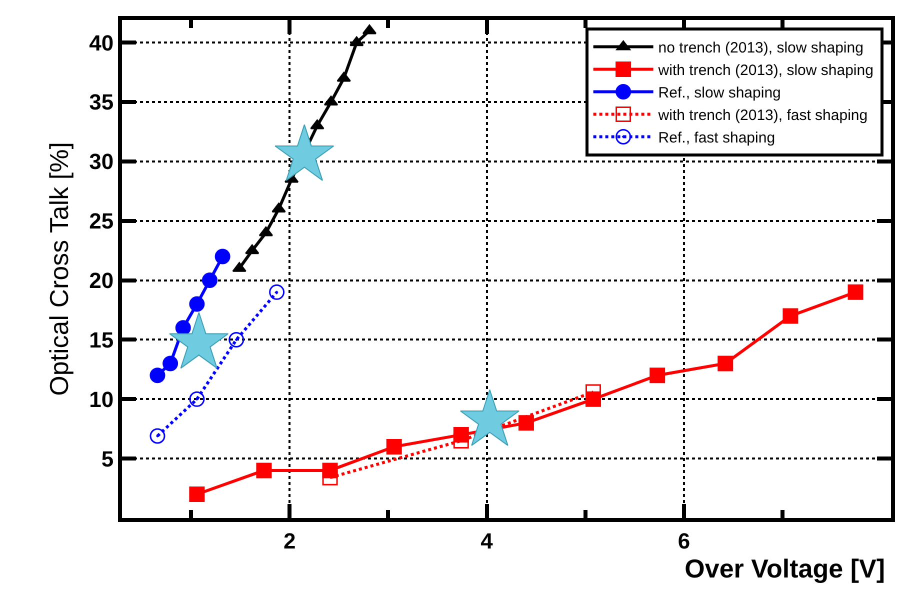  I want to click on legend-label: with trench (2013), slow shaping, so click(765, 71).